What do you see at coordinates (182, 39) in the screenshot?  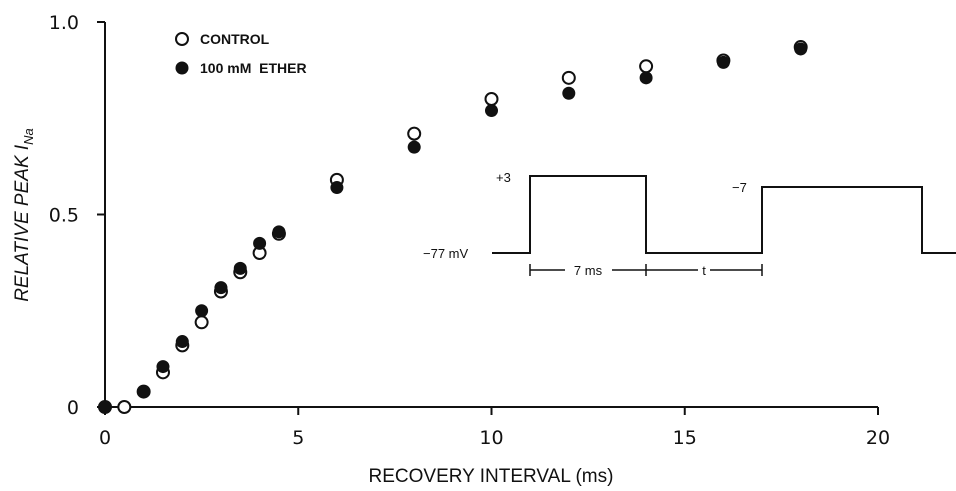 I see `legend-control-marker` at bounding box center [182, 39].